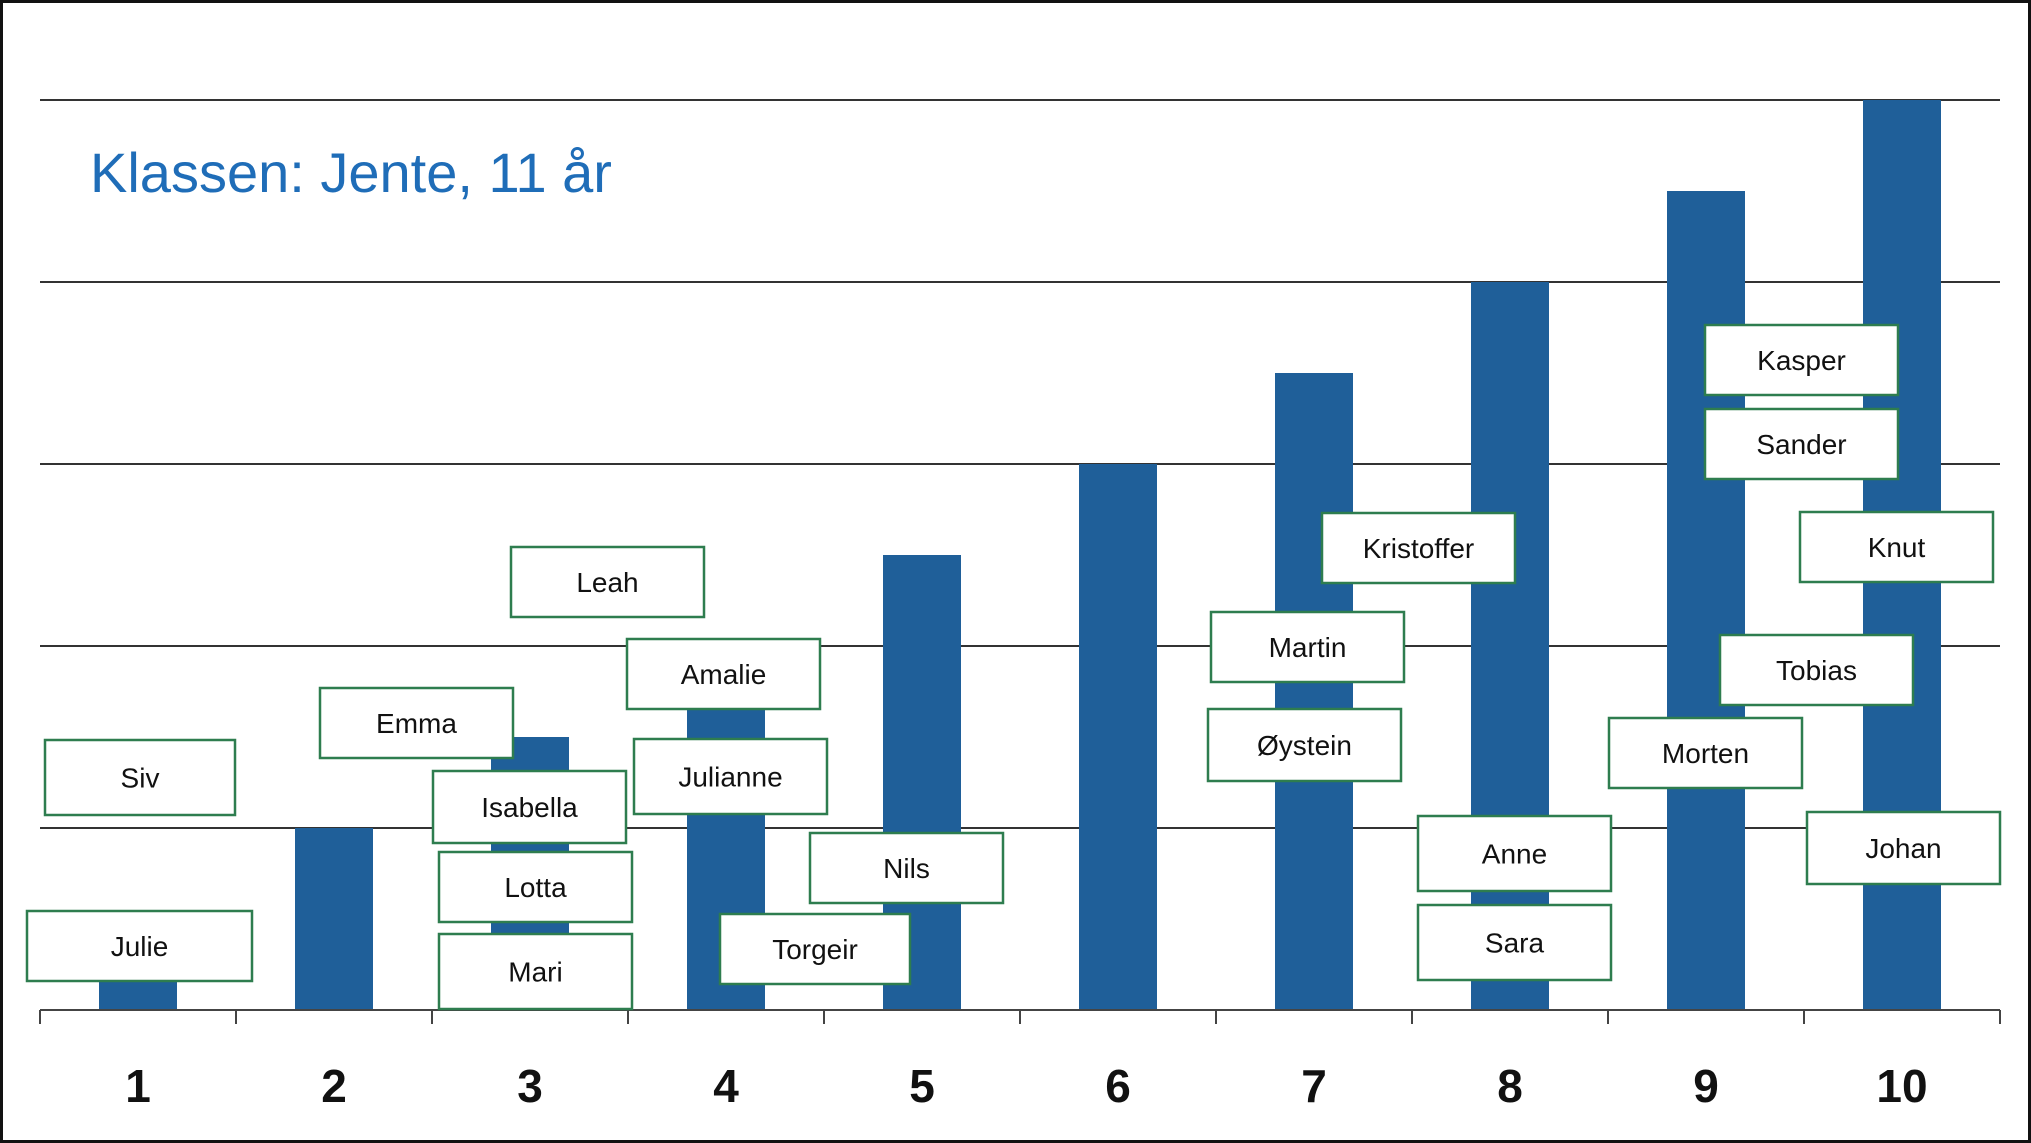 The width and height of the screenshot is (2031, 1143). I want to click on name-label-box: Øystein, so click(1304, 745).